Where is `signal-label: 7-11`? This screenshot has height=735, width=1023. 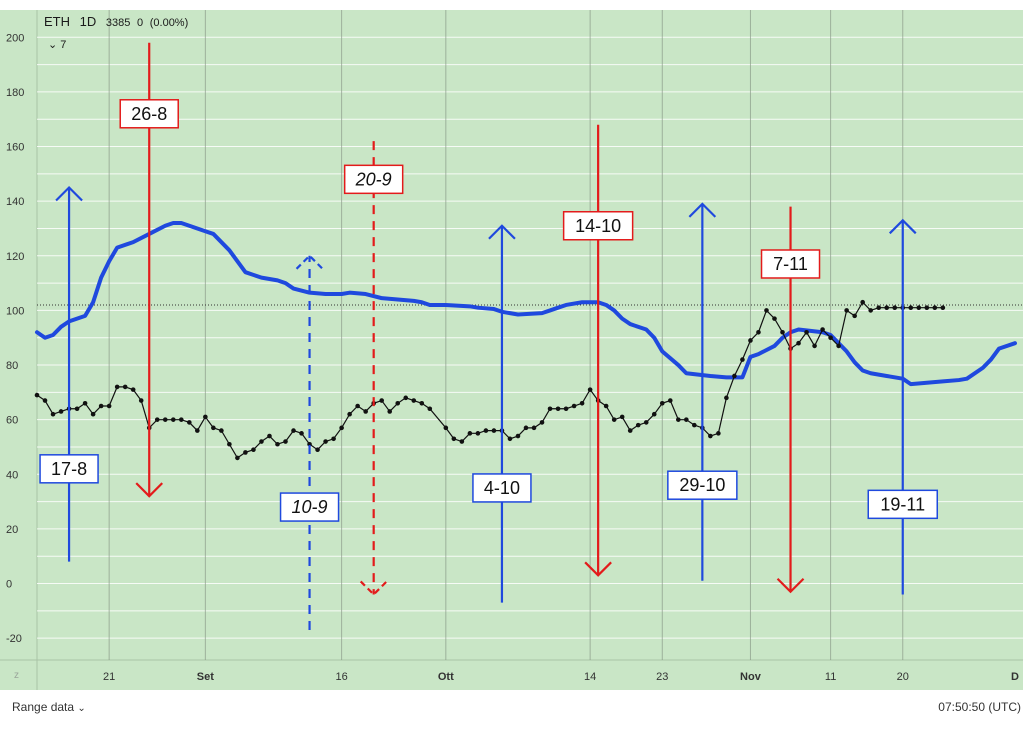 signal-label: 7-11 is located at coordinates (790, 264).